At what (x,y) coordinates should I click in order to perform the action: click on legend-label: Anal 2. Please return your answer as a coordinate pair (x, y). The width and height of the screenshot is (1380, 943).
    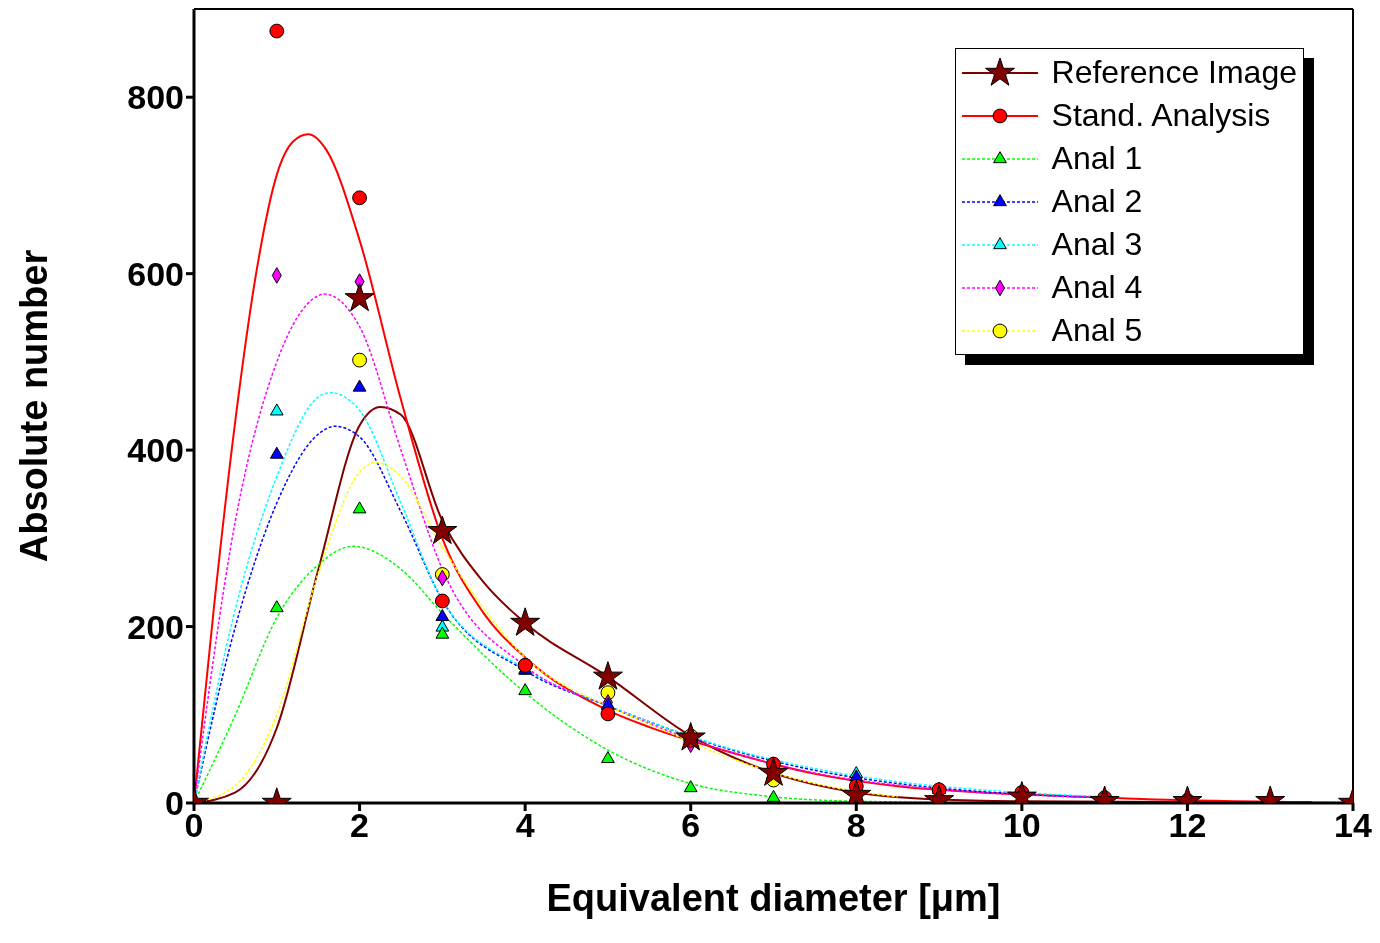
    Looking at the image, I should click on (1097, 201).